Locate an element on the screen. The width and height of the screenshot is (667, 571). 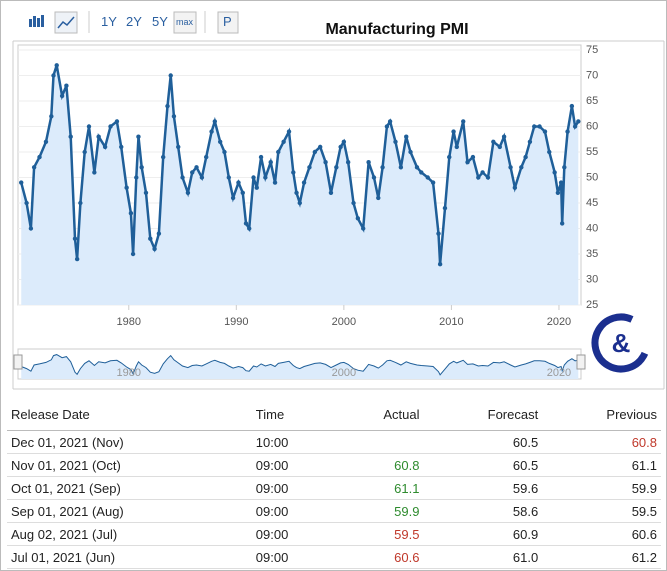
x-tick-label: 1990 is located at coordinates (236, 322).